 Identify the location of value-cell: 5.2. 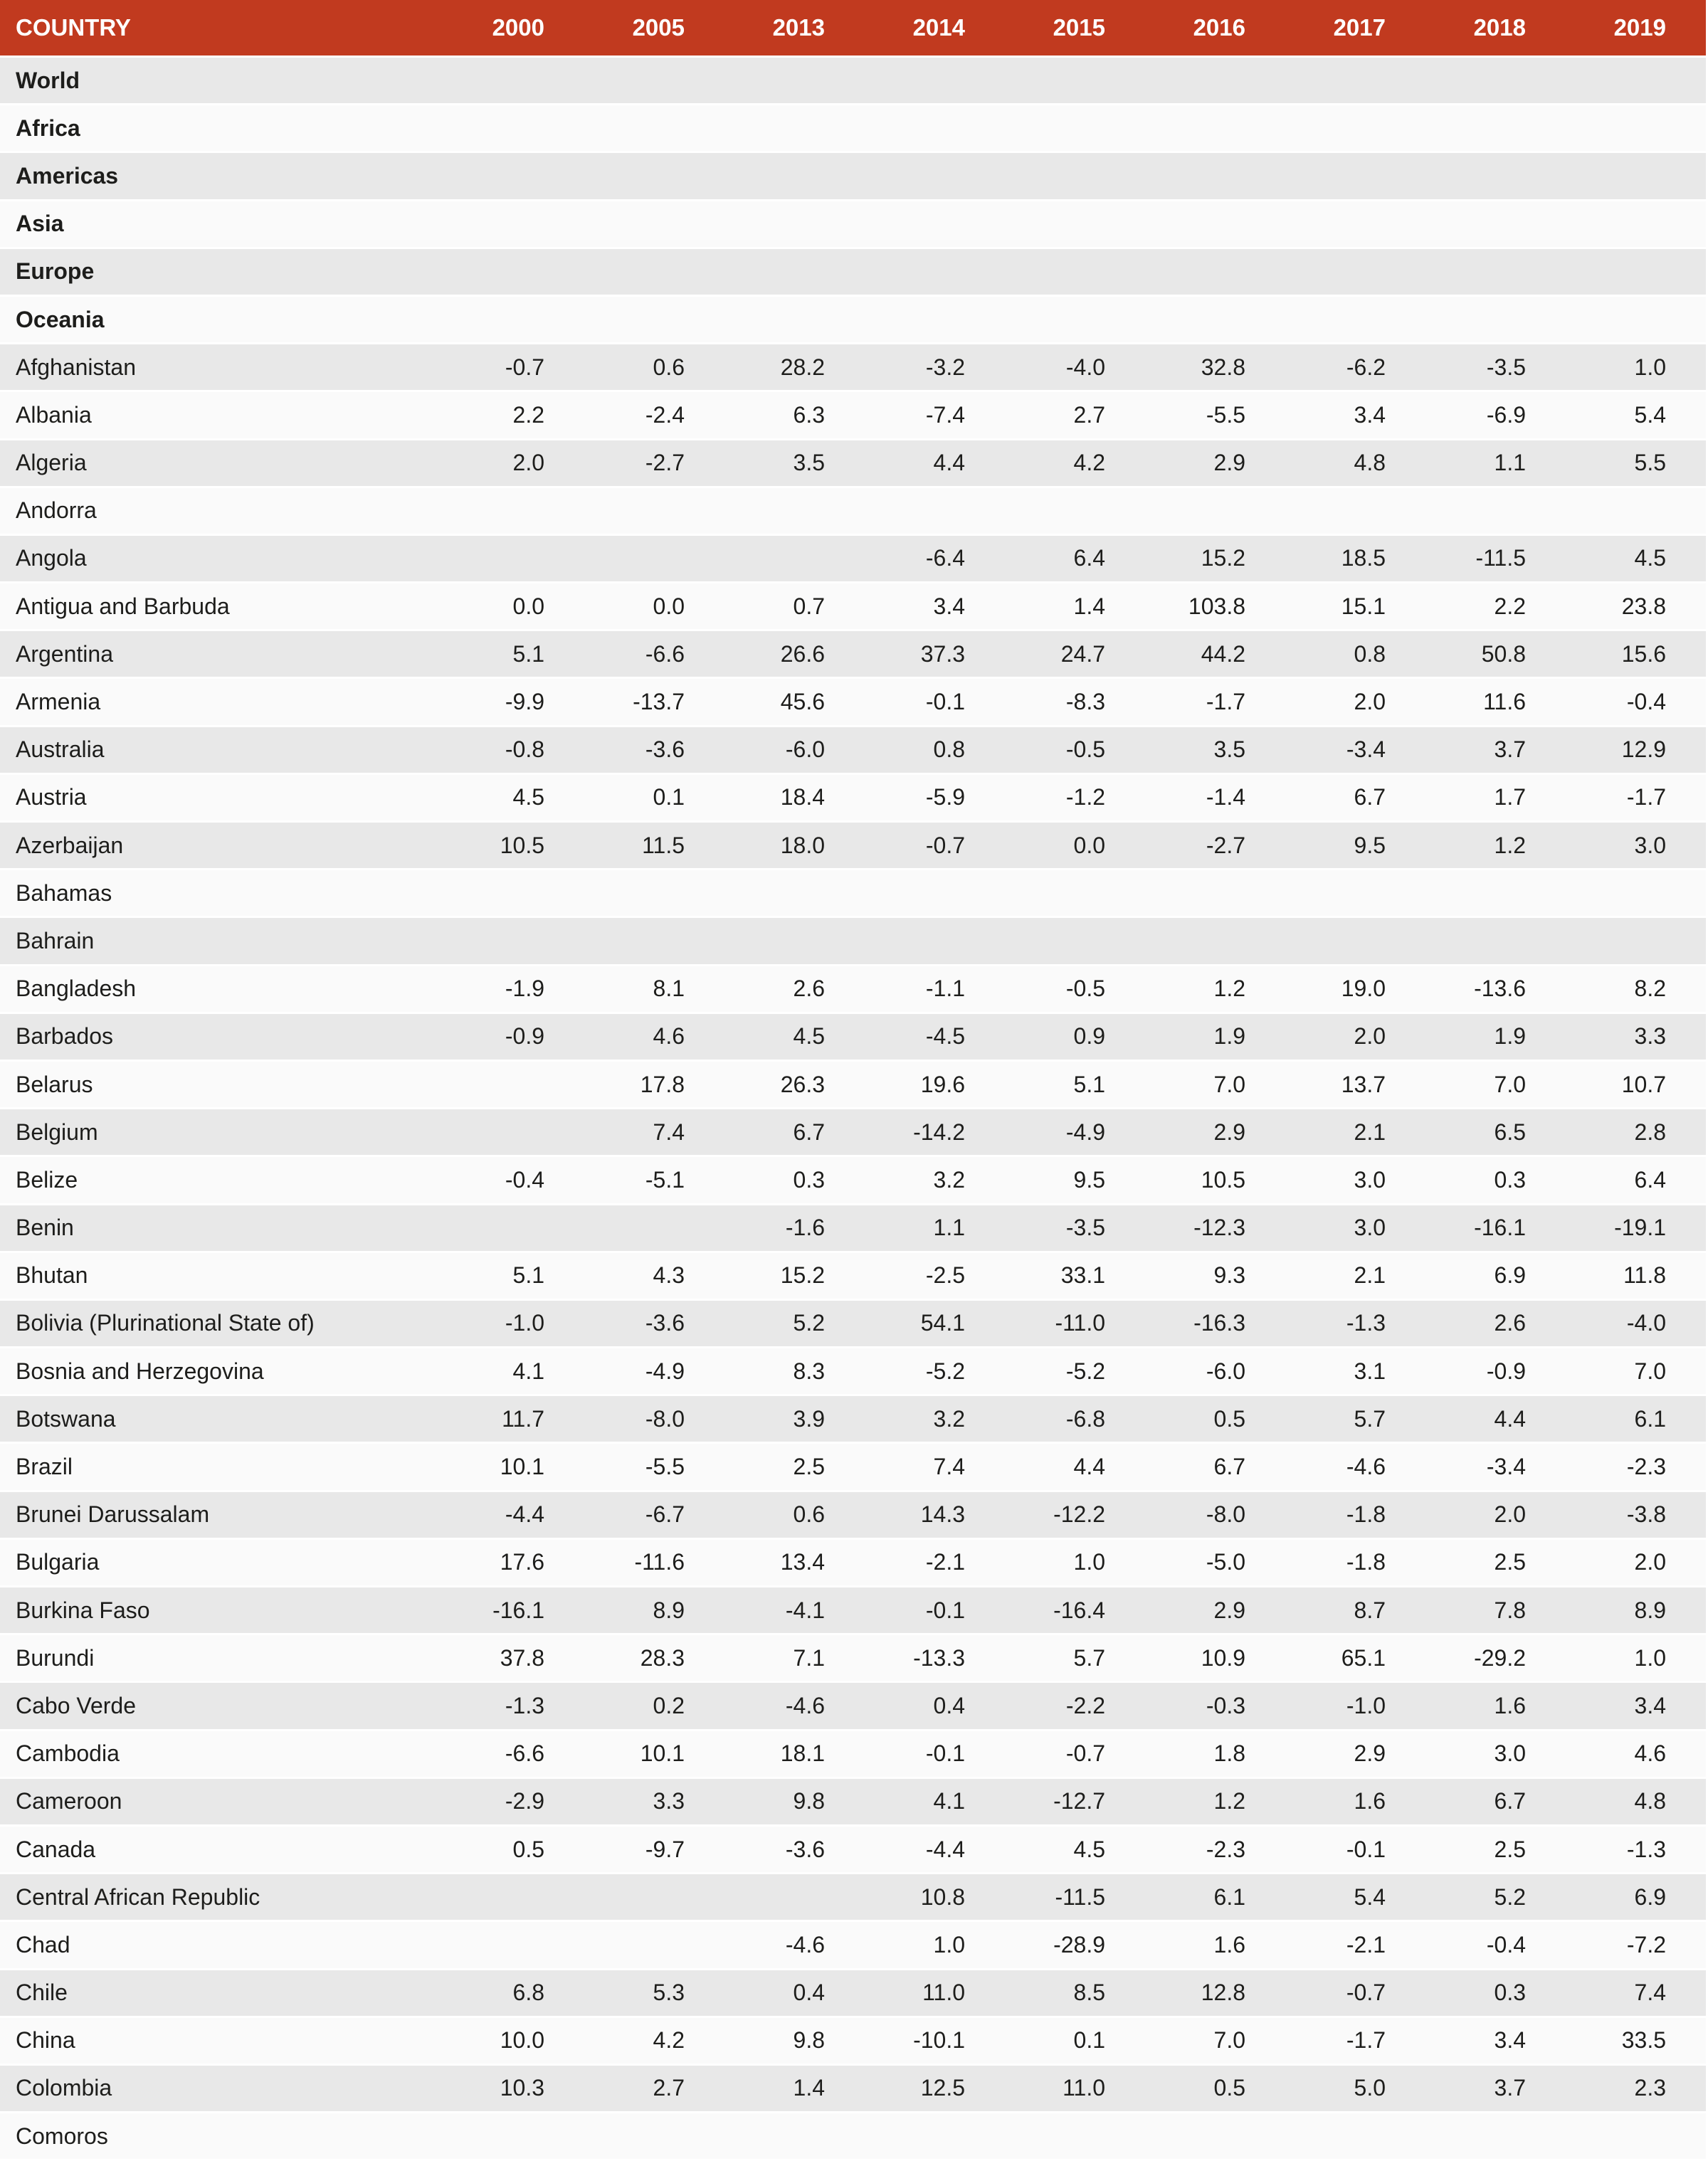
(794, 1324).